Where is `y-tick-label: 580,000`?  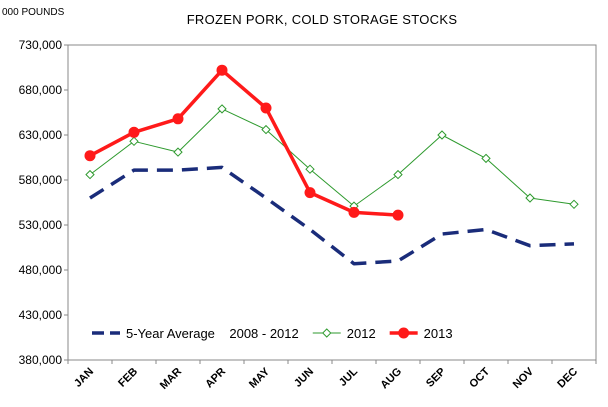 y-tick-label: 580,000 is located at coordinates (41, 180).